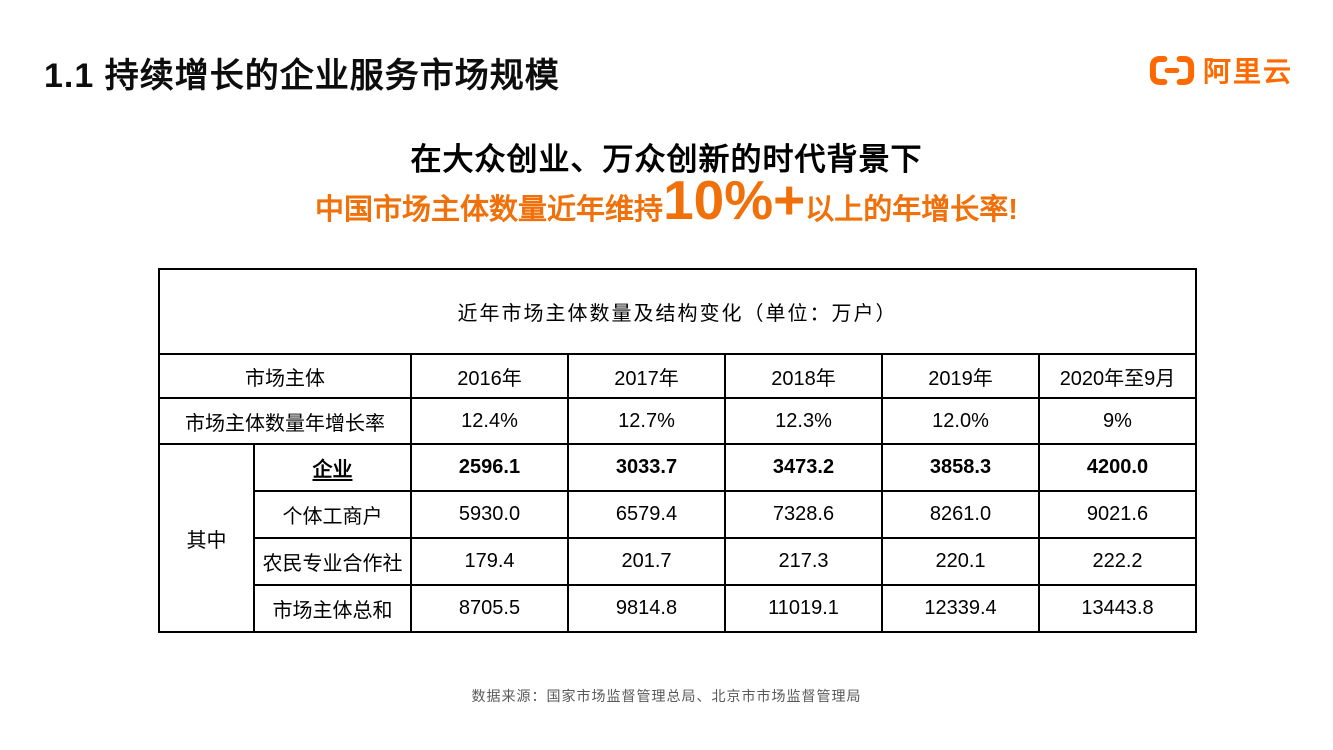 The image size is (1333, 750). I want to click on growth-rate-row: 市场主体数量年增长率 12.4% 12.7% 12.3% 12.0% 9%, so click(677, 421).